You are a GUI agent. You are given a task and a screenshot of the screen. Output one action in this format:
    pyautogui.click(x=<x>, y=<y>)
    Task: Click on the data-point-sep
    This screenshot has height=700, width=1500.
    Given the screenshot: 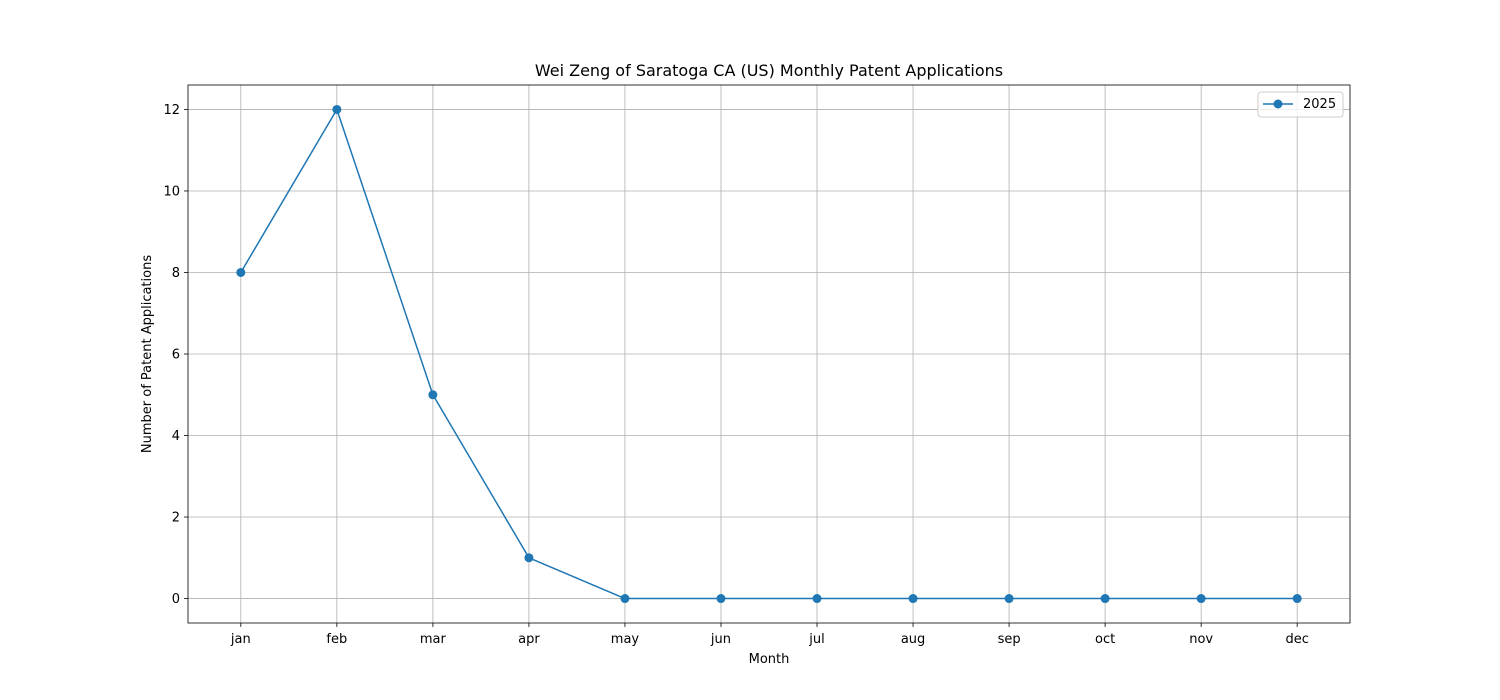 What is the action you would take?
    pyautogui.click(x=1009, y=598)
    